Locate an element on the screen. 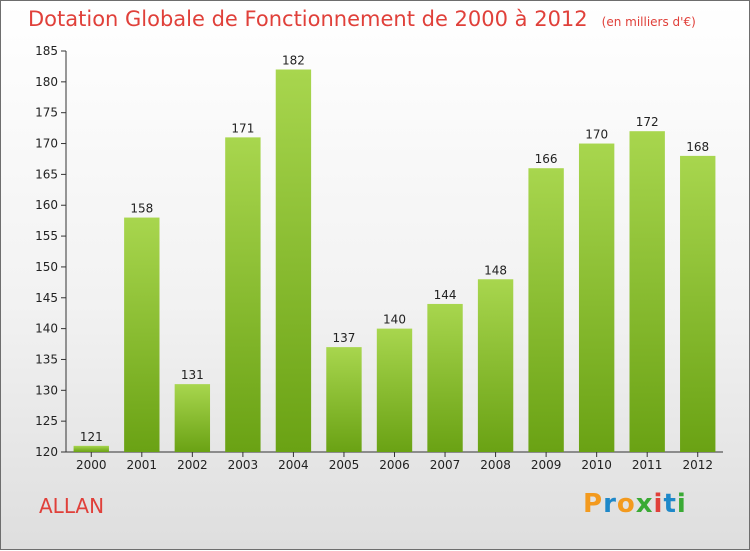 The height and width of the screenshot is (551, 750). logo-letter: x is located at coordinates (644, 504).